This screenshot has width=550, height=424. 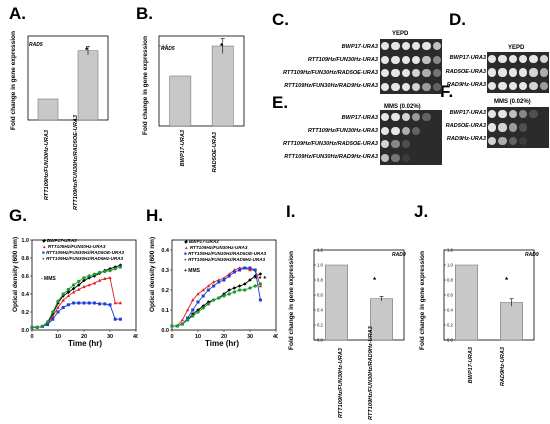 I want to click on panel-i-ylabel: Fold change in gene expression, so click(x=291, y=300).